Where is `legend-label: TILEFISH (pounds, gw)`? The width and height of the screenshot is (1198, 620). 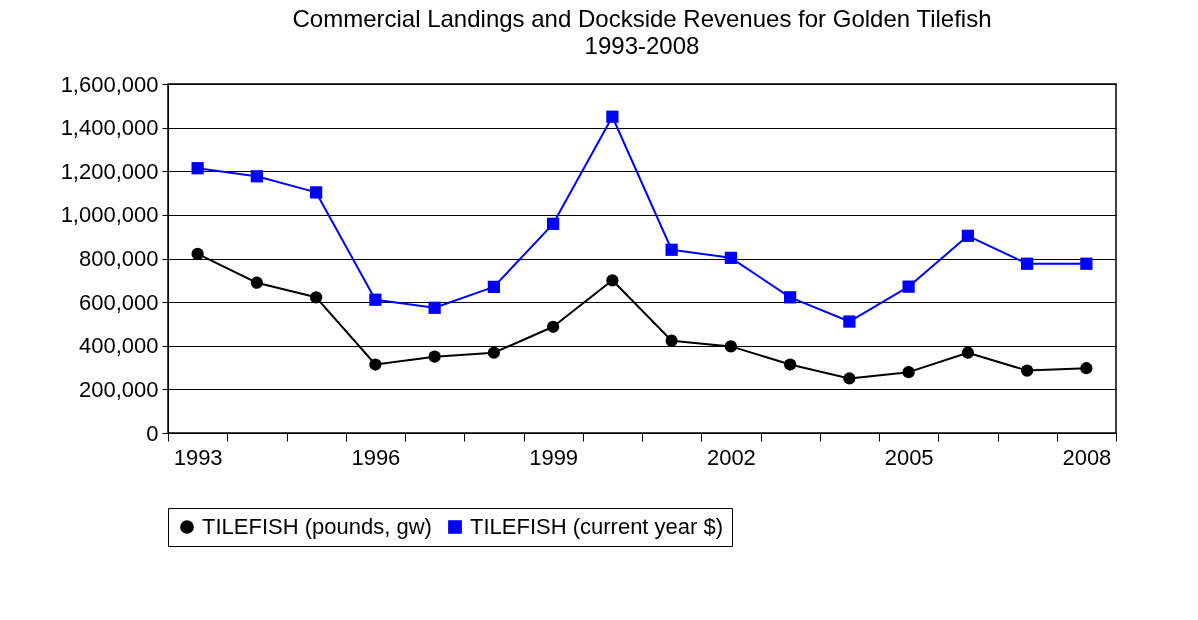
legend-label: TILEFISH (pounds, gw) is located at coordinates (317, 526).